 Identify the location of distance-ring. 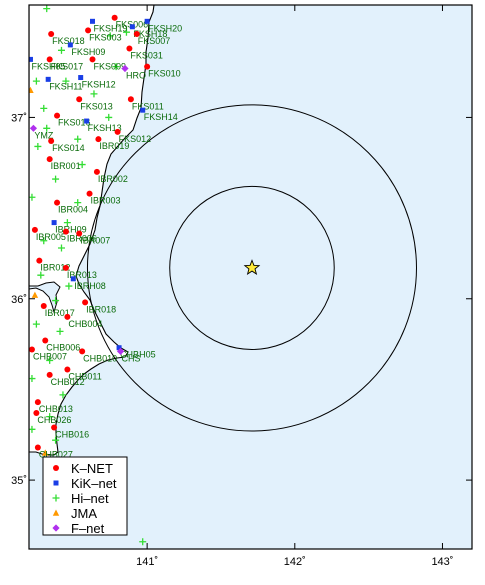
(252, 267).